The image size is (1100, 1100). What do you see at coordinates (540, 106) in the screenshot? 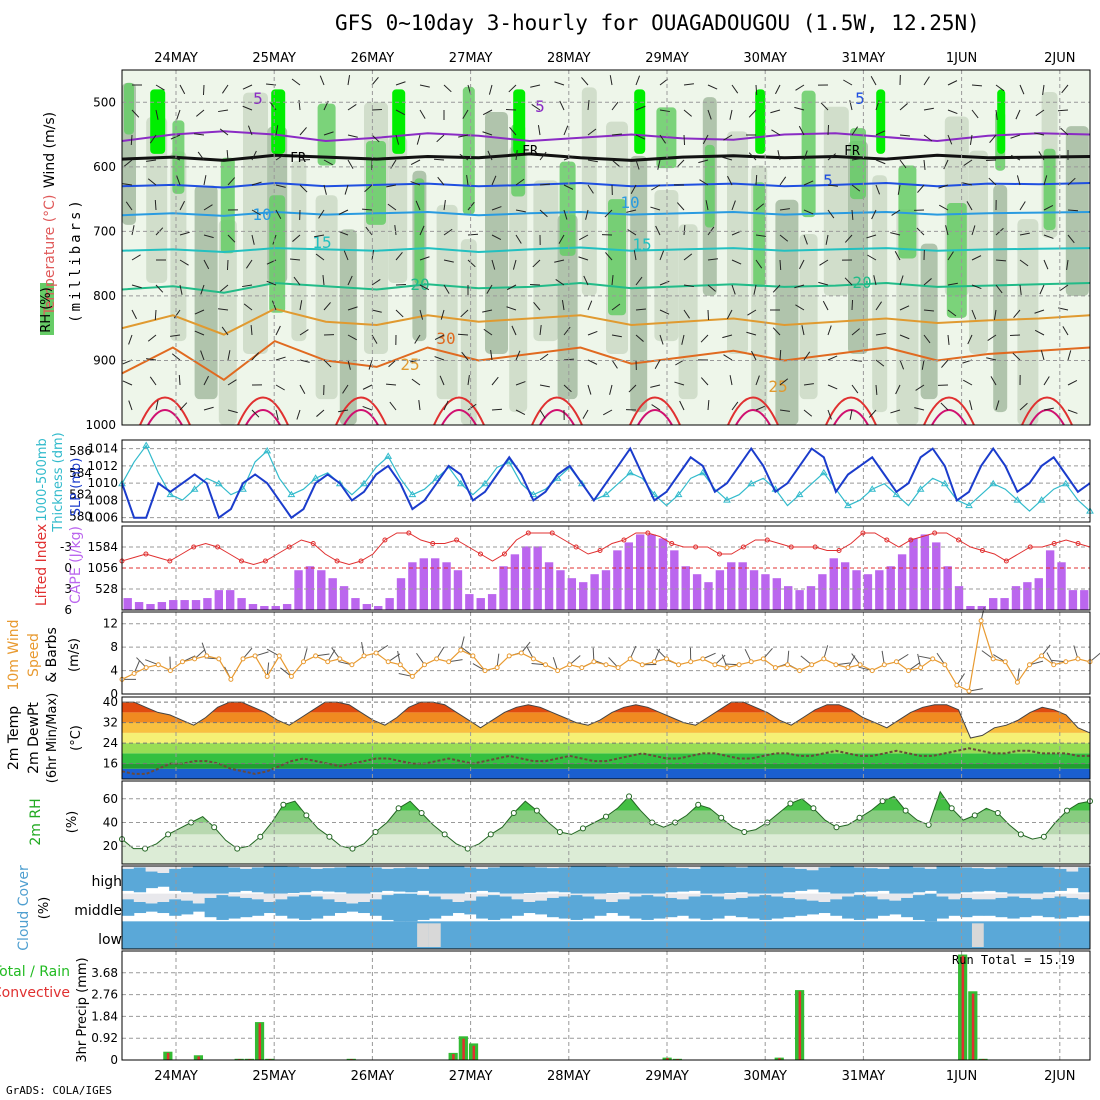
I see `isotherm-label-1: 5` at bounding box center [540, 106].